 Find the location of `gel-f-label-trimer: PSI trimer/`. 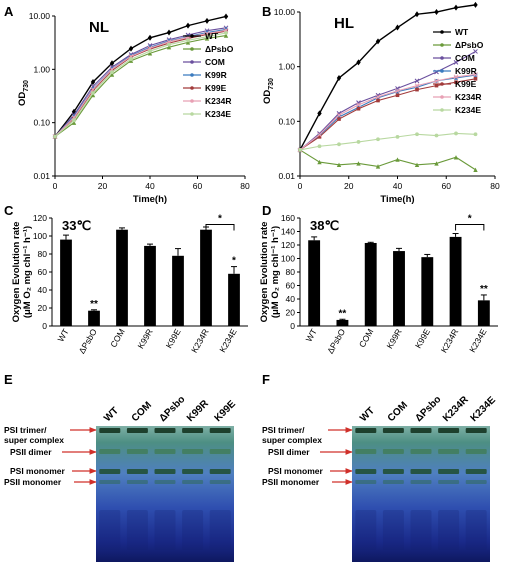

gel-f-label-trimer: PSI trimer/ is located at coordinates (283, 430).